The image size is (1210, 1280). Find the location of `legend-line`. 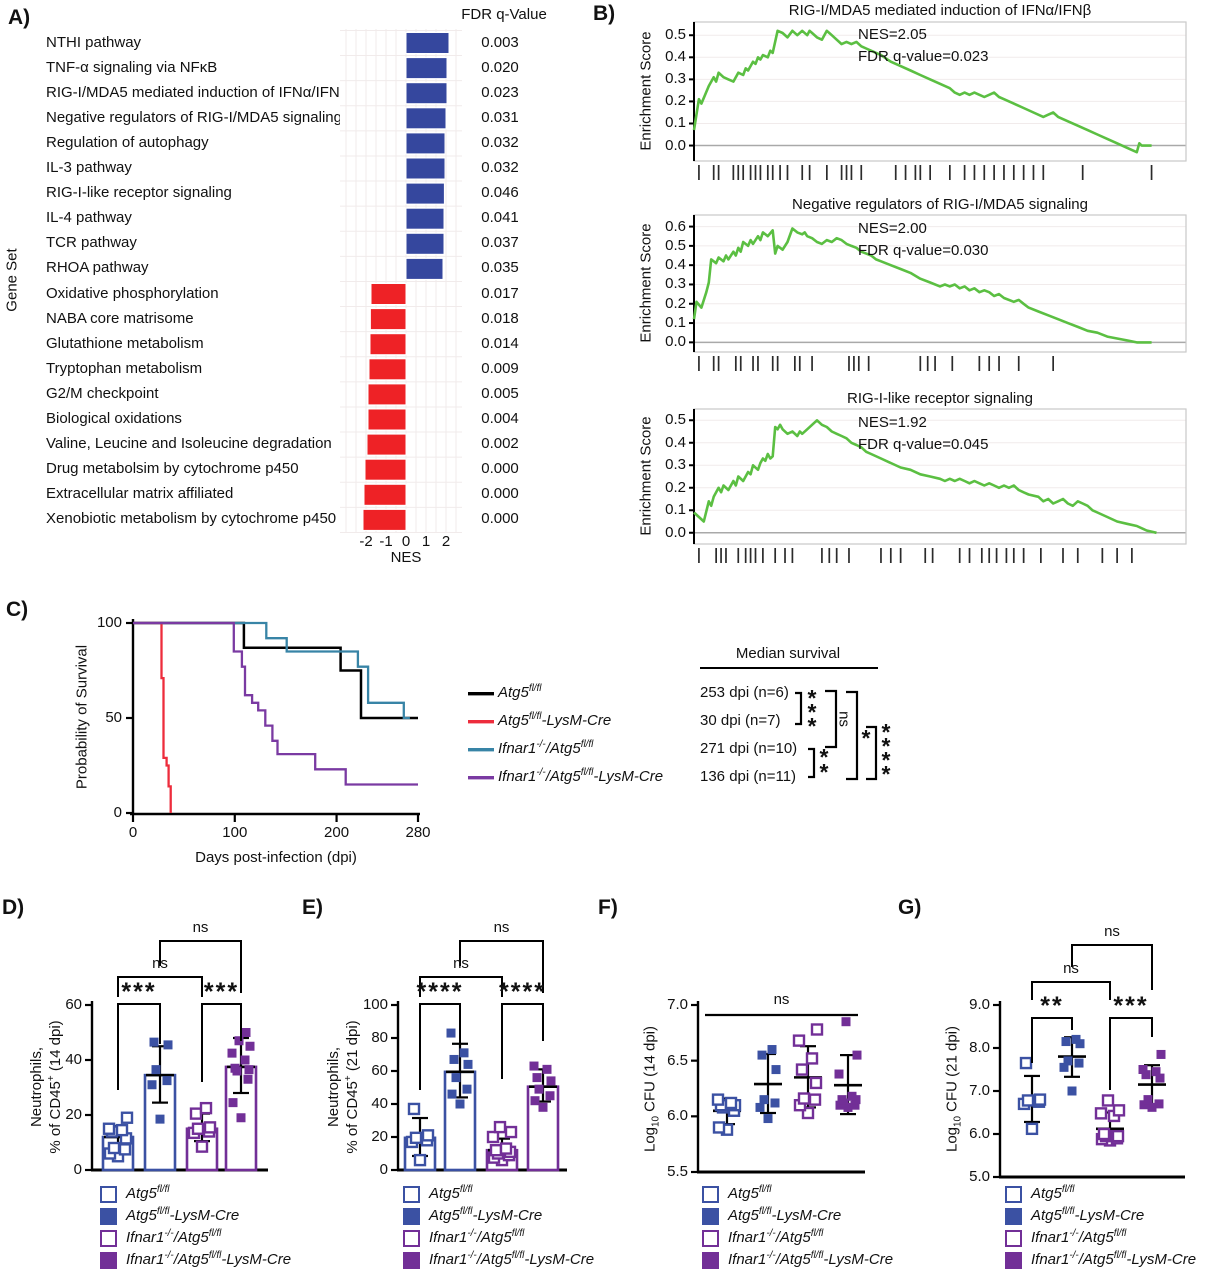

legend-line is located at coordinates (481, 778).